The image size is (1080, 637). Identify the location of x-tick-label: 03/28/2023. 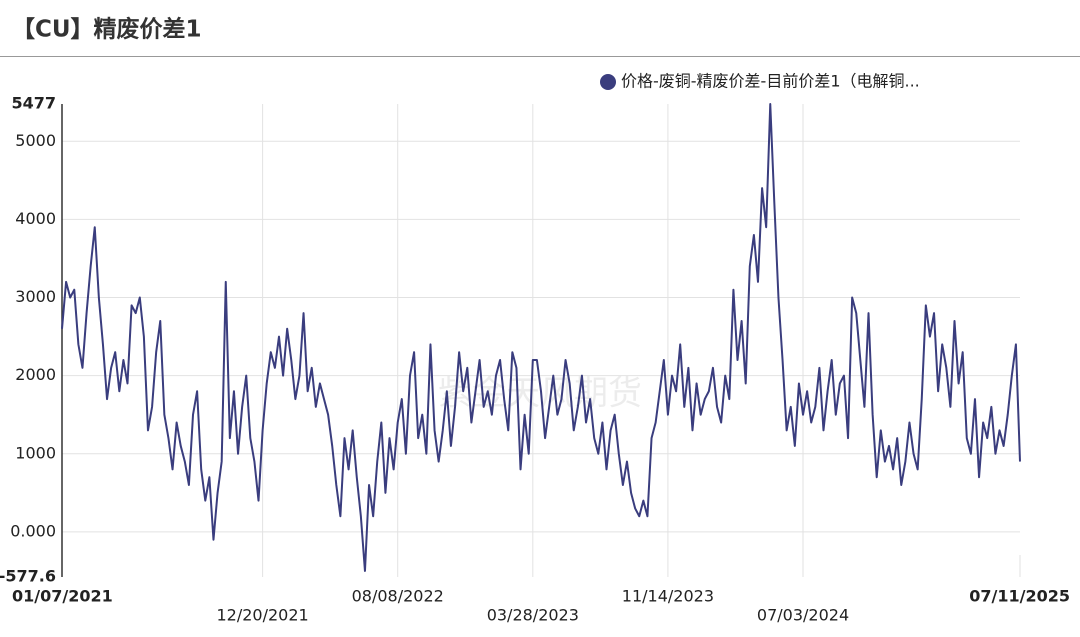
(533, 615).